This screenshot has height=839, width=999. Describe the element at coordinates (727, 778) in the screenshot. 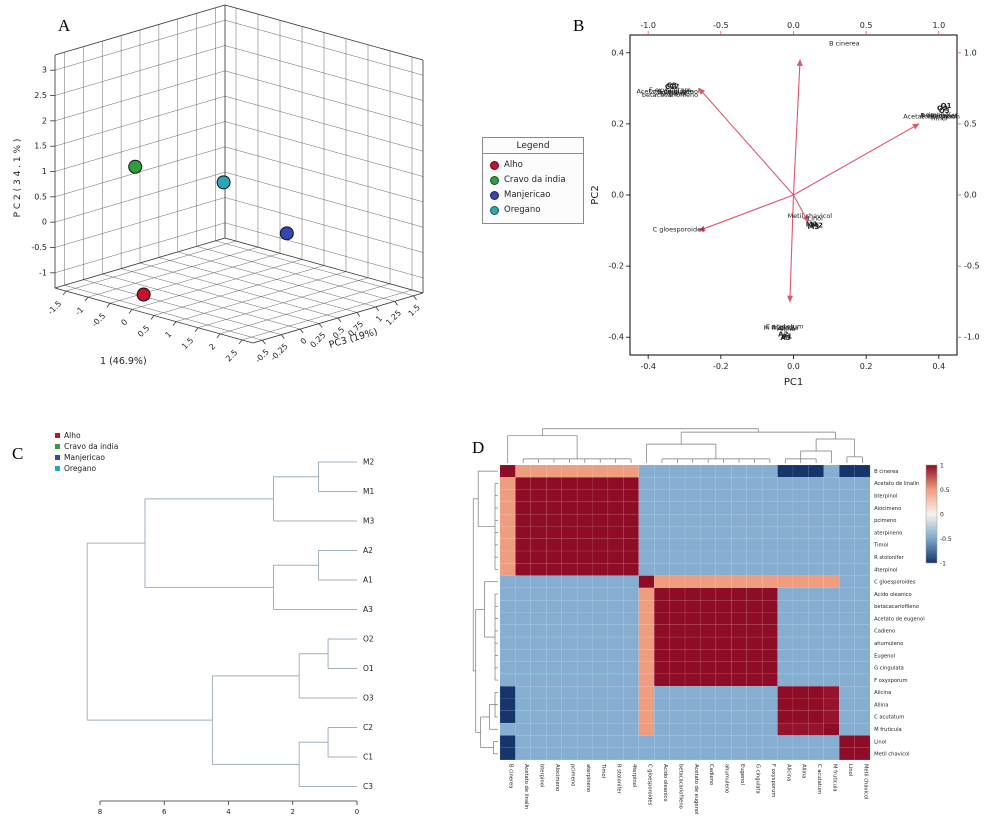

I see `col-label: ahumuleno` at that location.